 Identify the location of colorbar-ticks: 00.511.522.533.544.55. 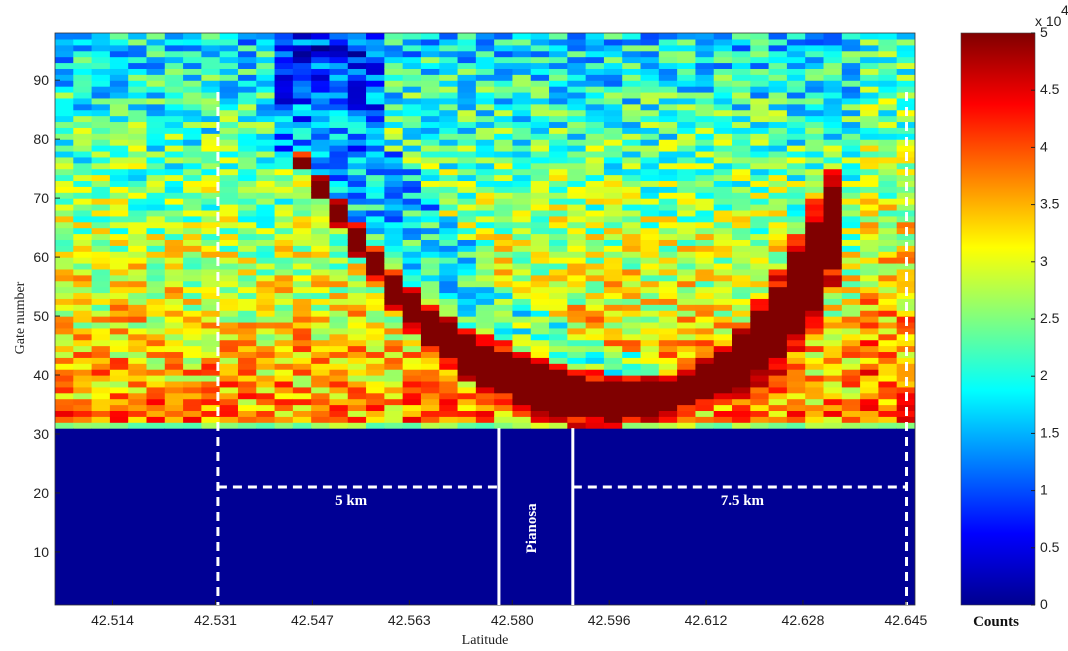
(1045, 318).